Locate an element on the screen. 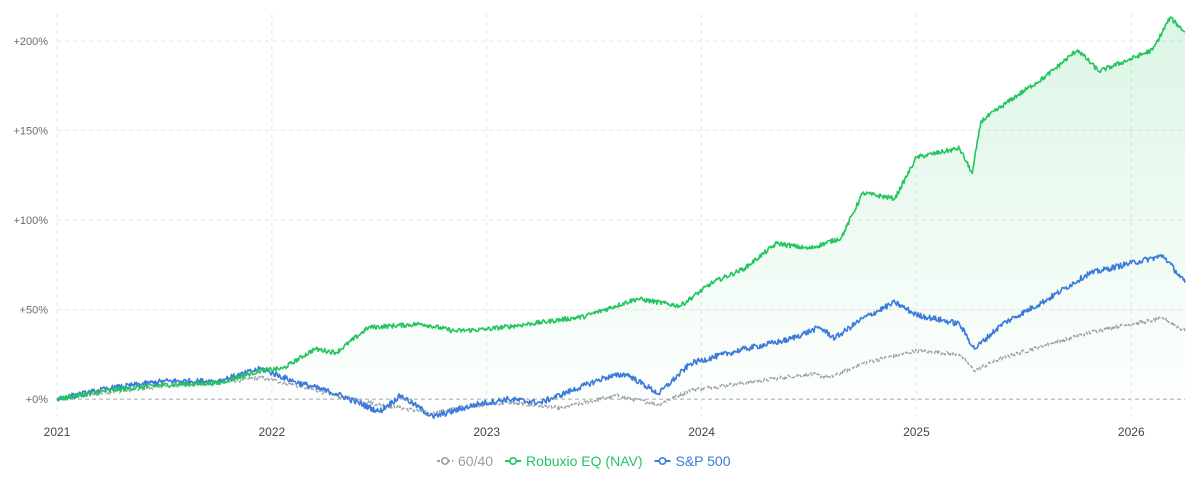 The image size is (1200, 481). legend-item-1: Robuxio EQ (NAV) is located at coordinates (574, 461).